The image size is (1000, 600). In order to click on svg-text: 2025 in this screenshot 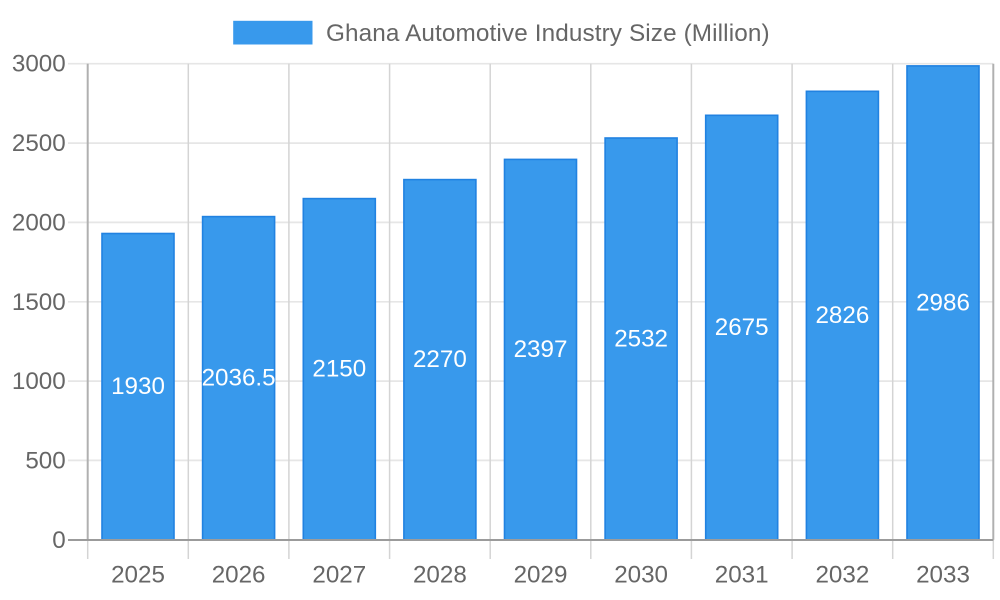, I will do `click(138, 575)`.